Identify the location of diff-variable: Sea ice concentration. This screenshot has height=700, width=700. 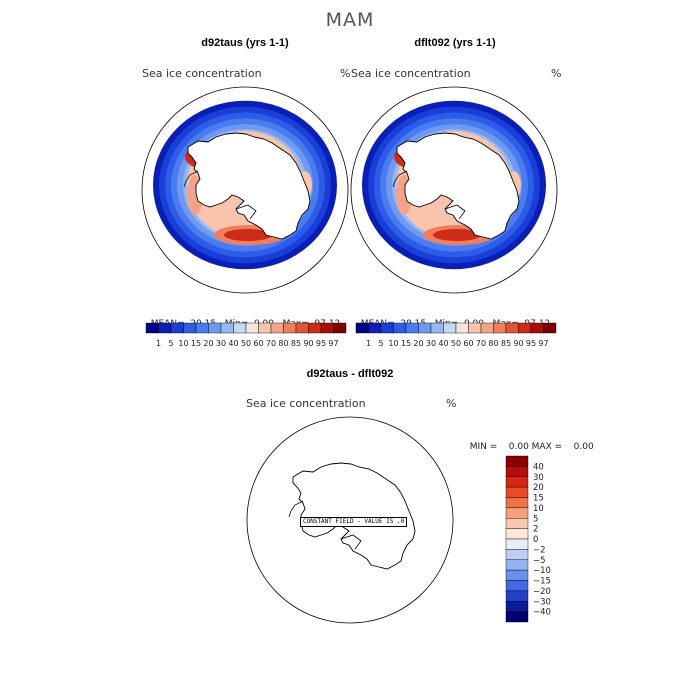
(306, 403).